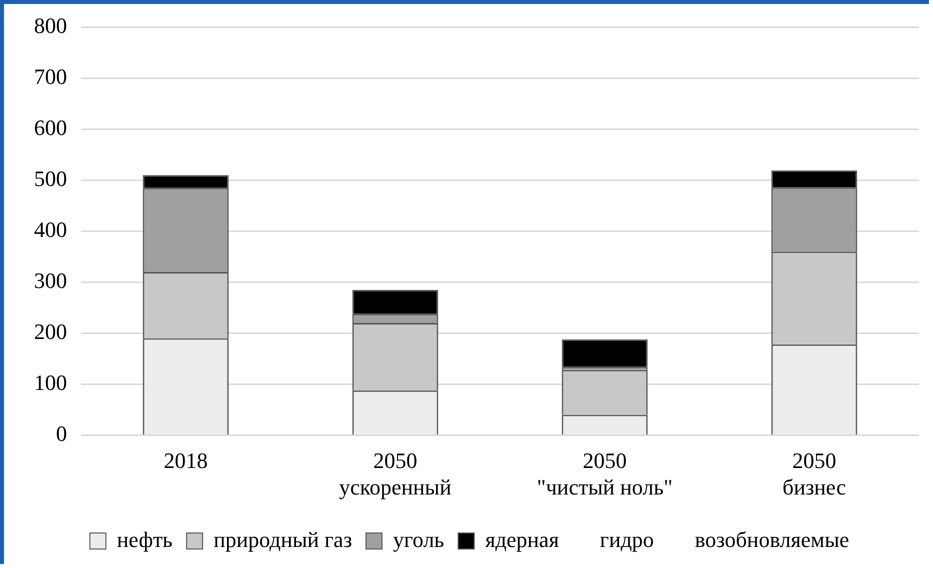  What do you see at coordinates (627, 539) in the screenshot?
I see `text: гидро` at bounding box center [627, 539].